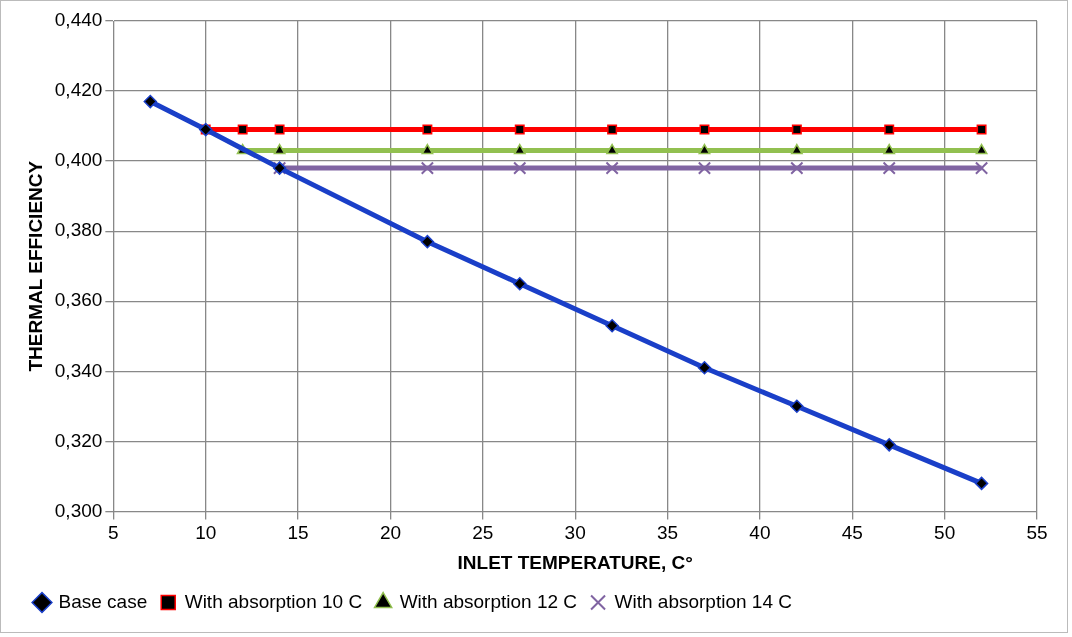 Image resolution: width=1072 pixels, height=637 pixels. What do you see at coordinates (78, 20) in the screenshot?
I see `y-tick-label: 0,440` at bounding box center [78, 20].